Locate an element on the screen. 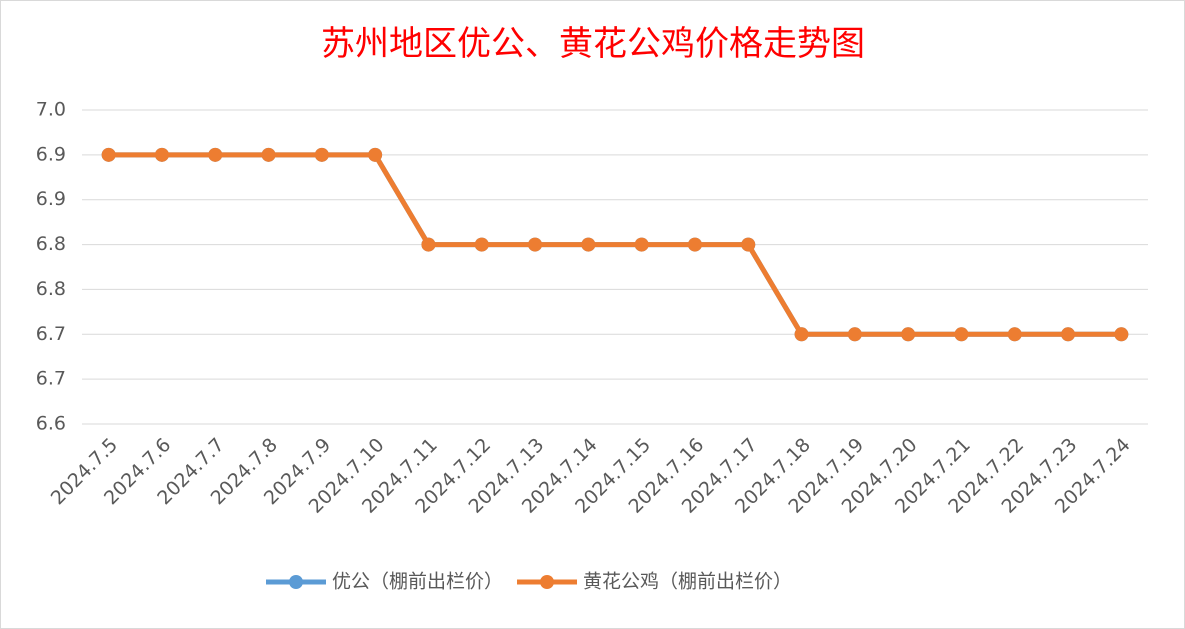 The image size is (1185, 629). legend-label: 优公（棚前出栏价） is located at coordinates (417, 582).